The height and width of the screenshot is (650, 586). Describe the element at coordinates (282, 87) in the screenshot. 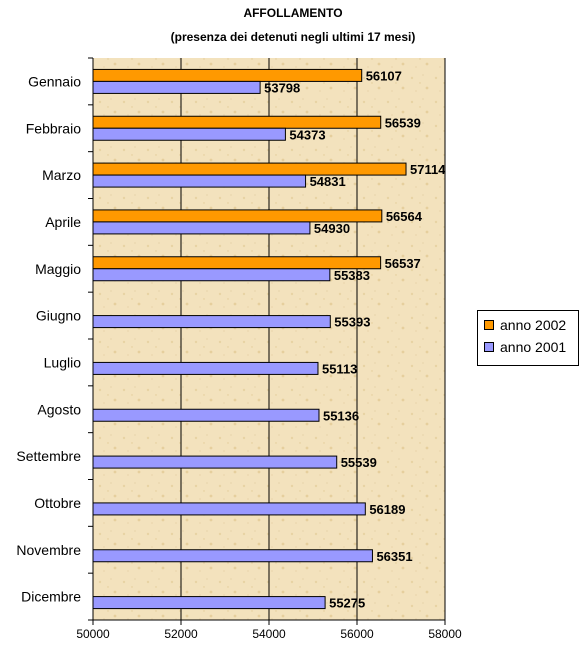

I see `data-label-2001: 53798` at that location.